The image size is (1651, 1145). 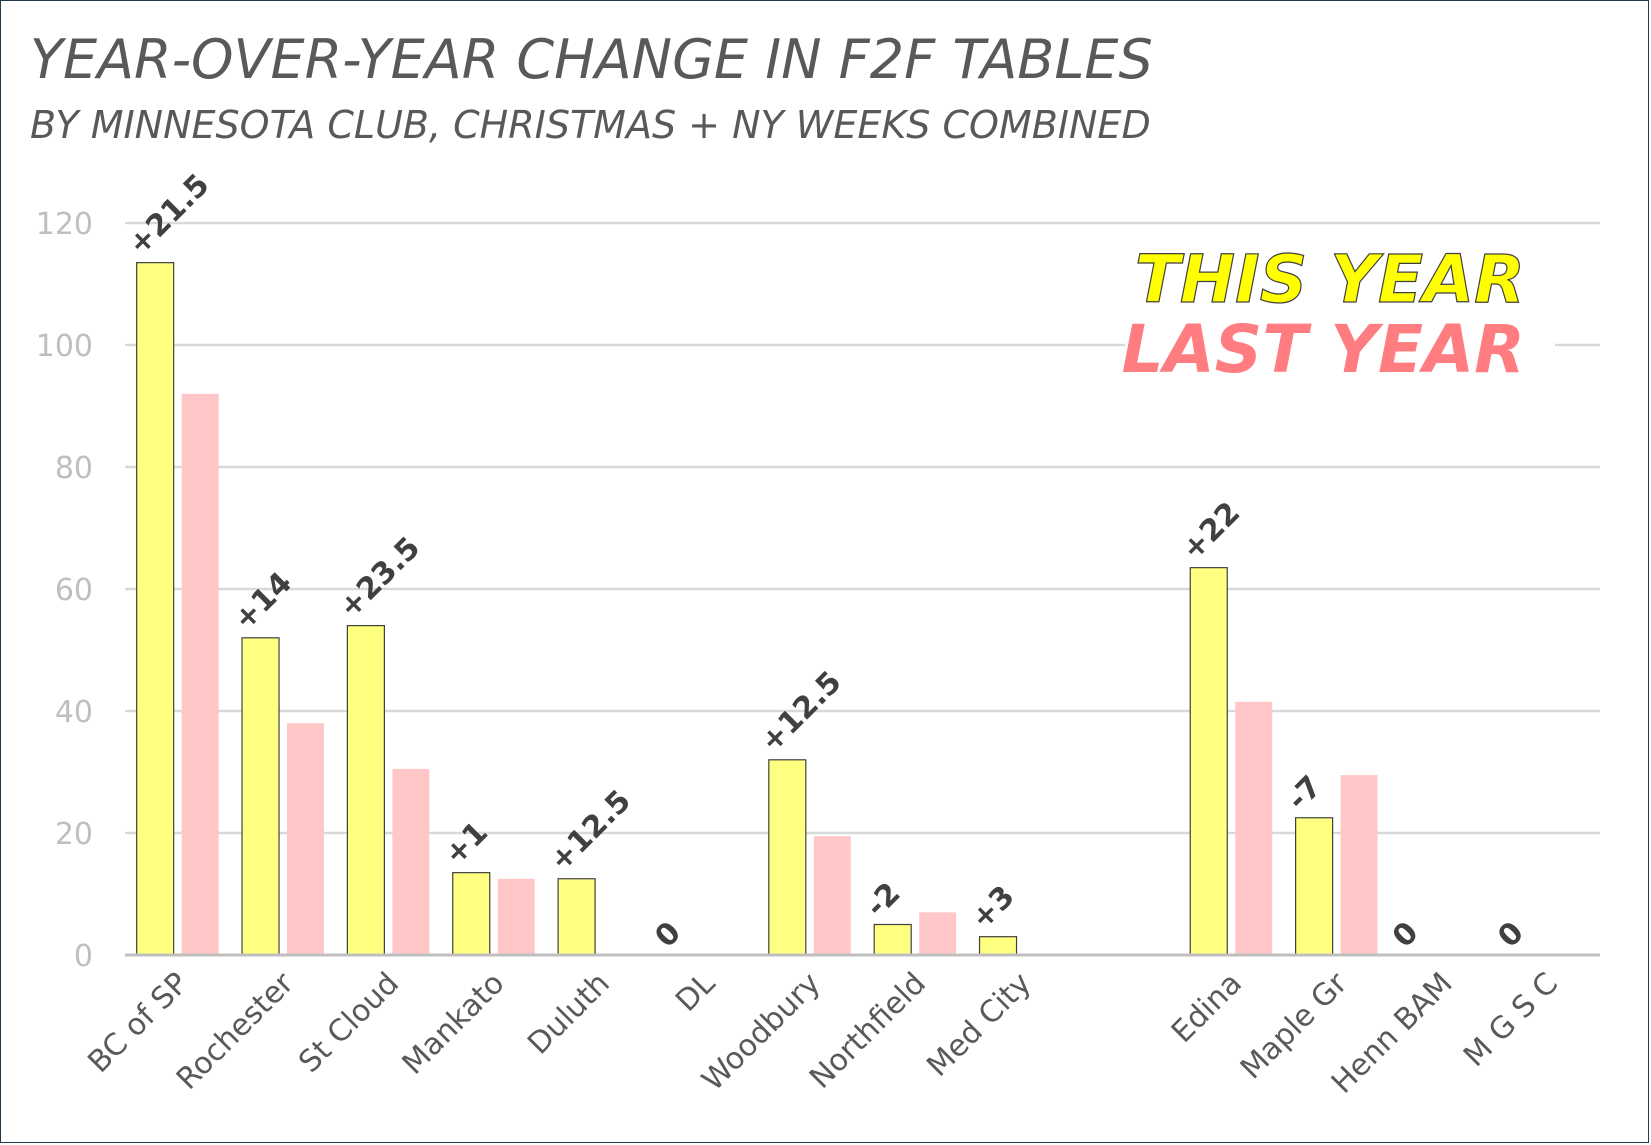 I want to click on change-label: +23.5, so click(x=379, y=577).